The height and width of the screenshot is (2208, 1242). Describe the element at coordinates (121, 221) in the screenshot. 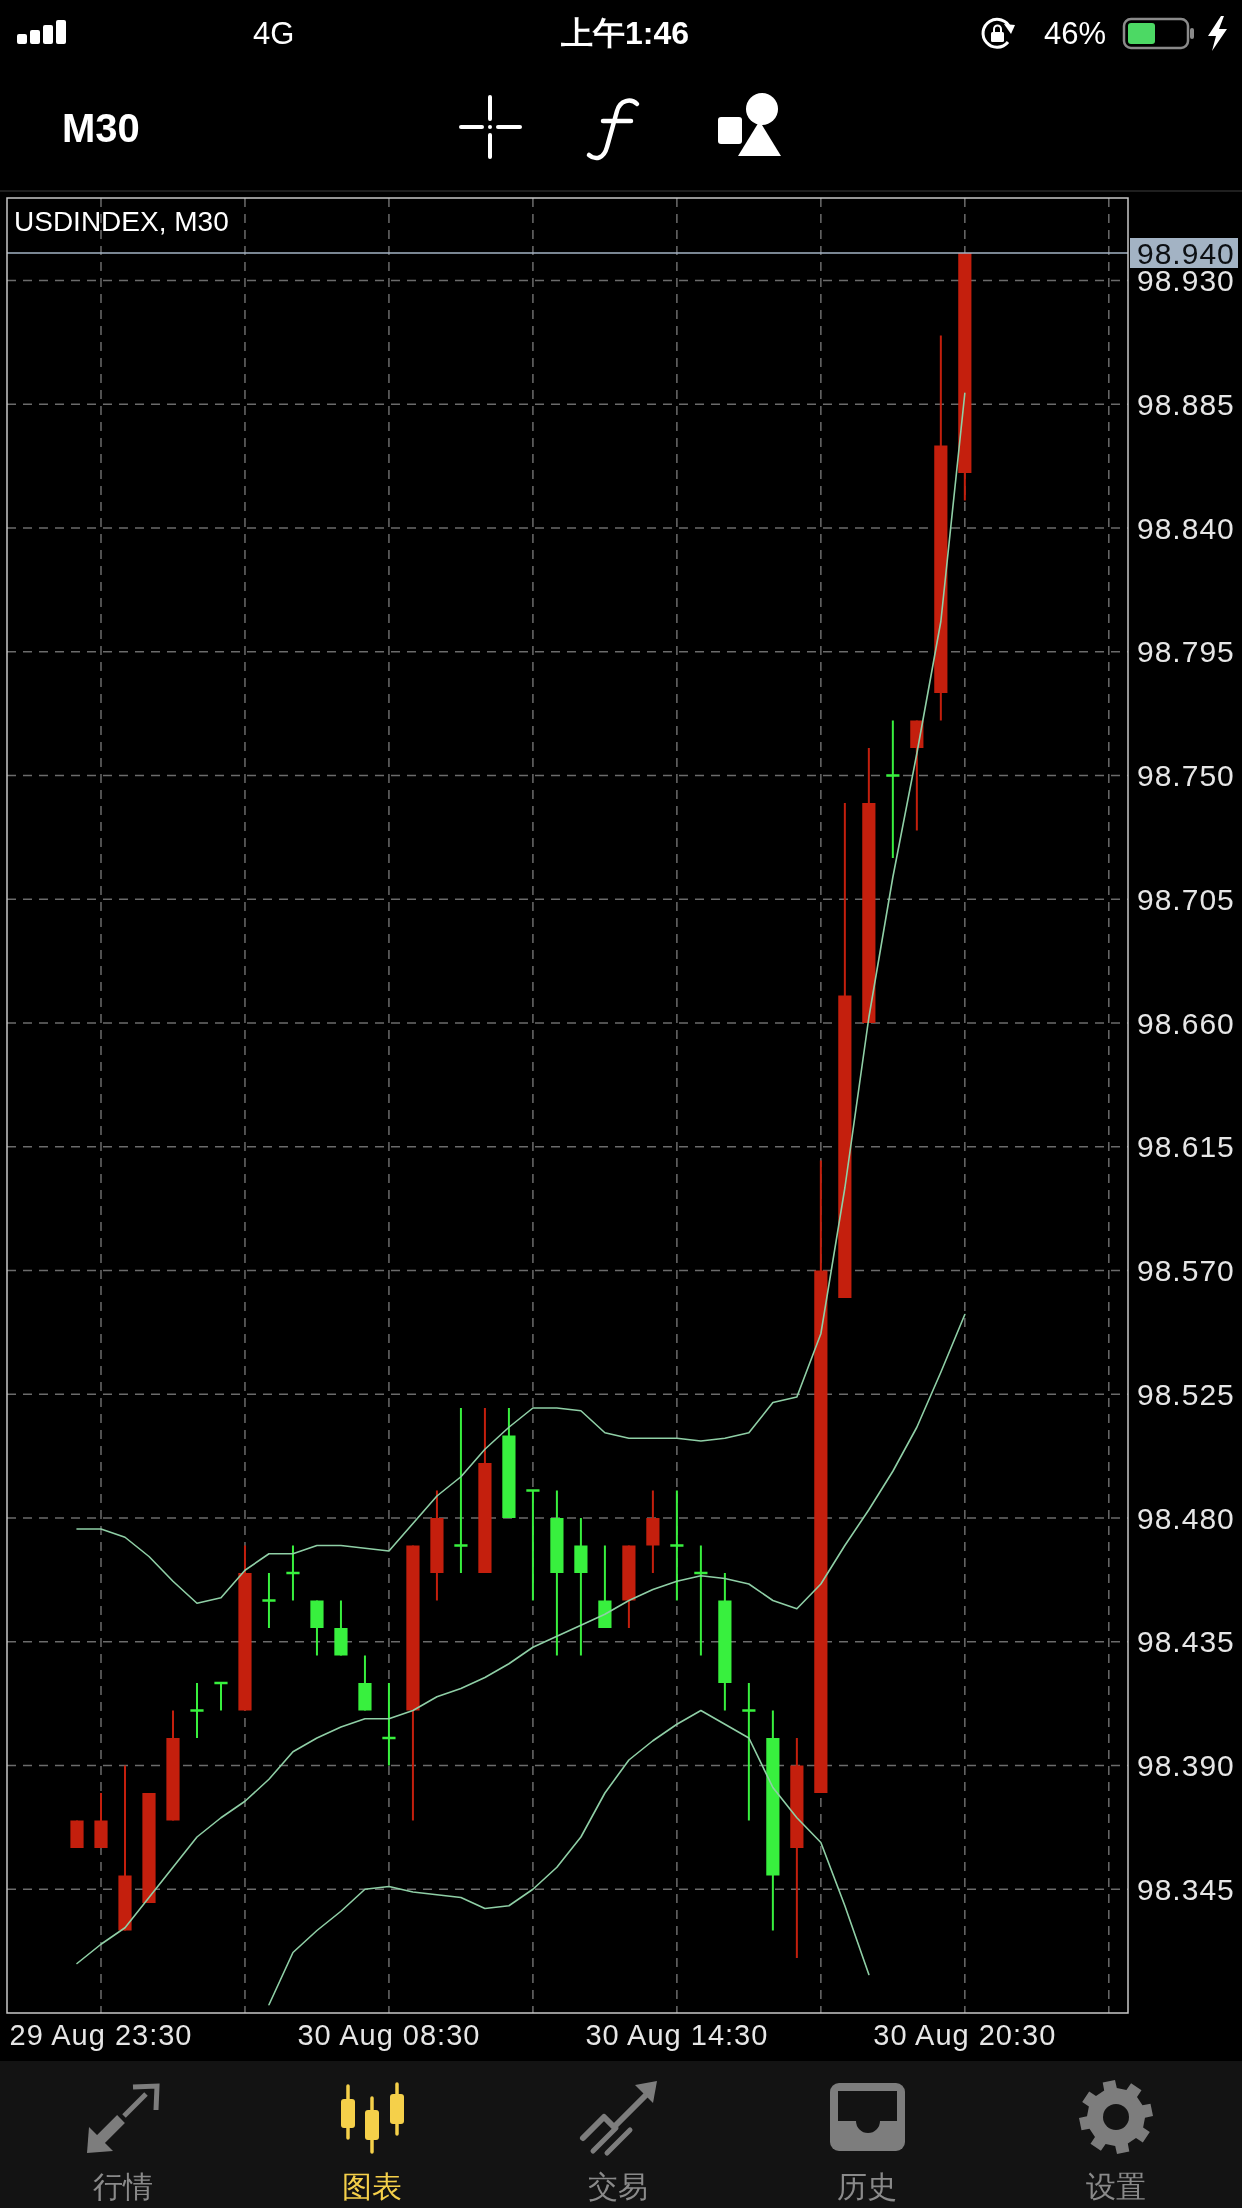

I see `title: USDINDEX, M30` at that location.